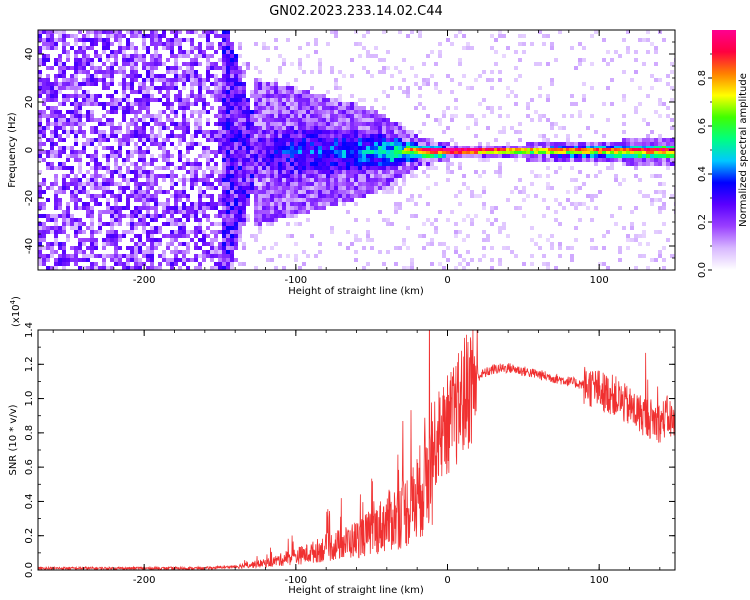  I want to click on svg-text: 1.2, so click(29, 364).